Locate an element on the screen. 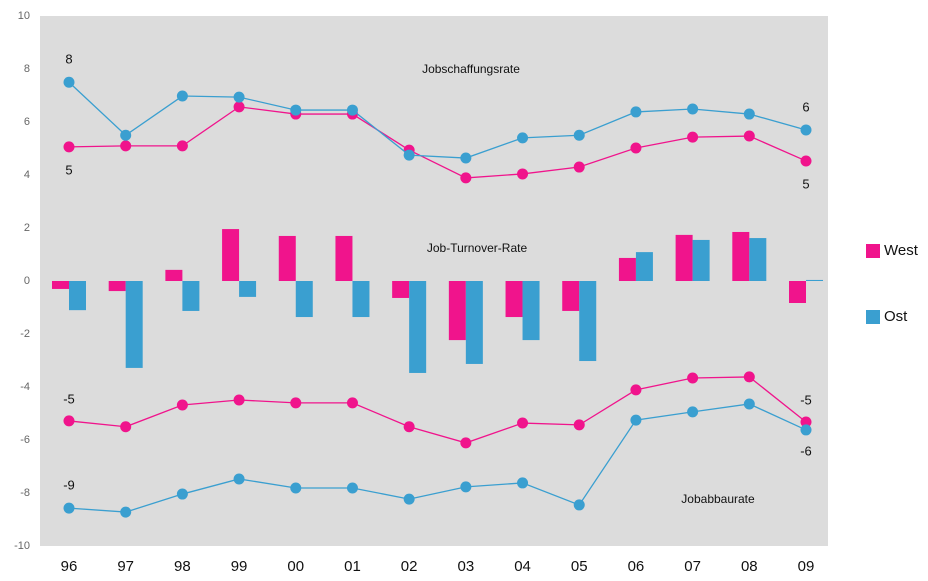 This screenshot has width=928, height=581. y-tick-label: -2 is located at coordinates (25, 334).